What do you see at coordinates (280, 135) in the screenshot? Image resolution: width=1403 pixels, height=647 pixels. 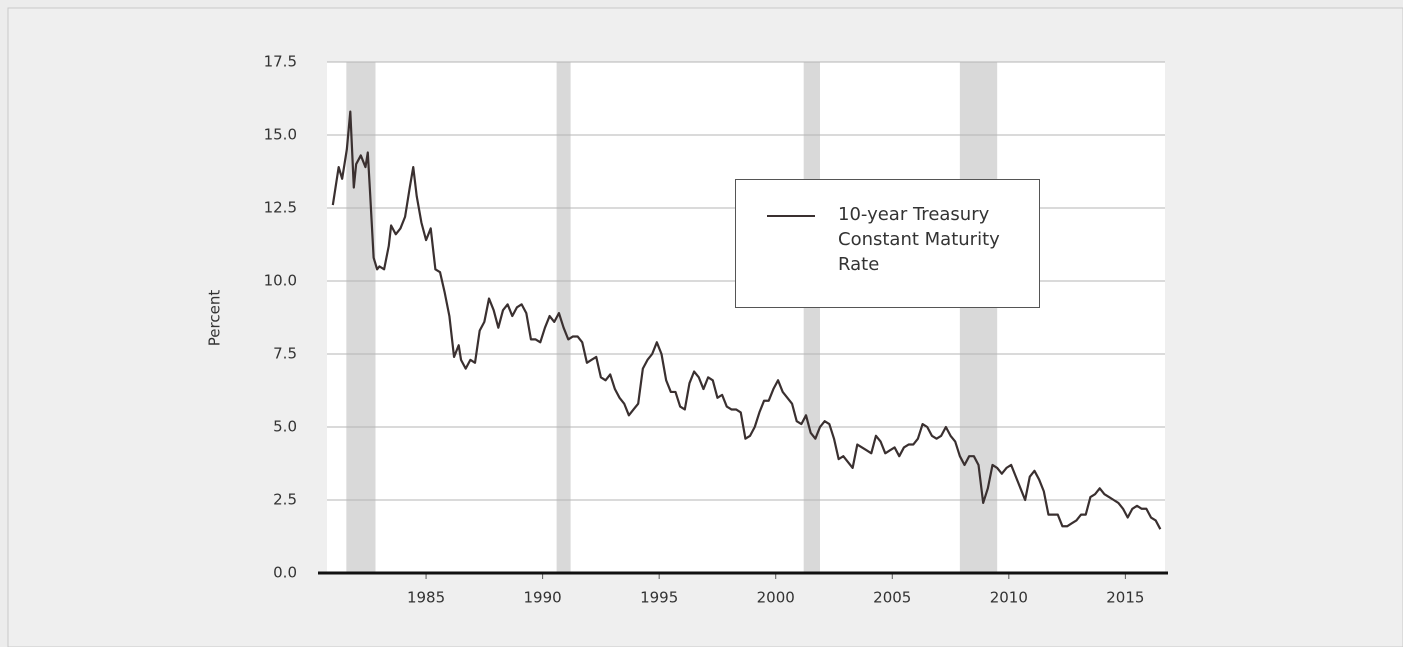 I see `y-tick-label: 15.0` at bounding box center [280, 135].